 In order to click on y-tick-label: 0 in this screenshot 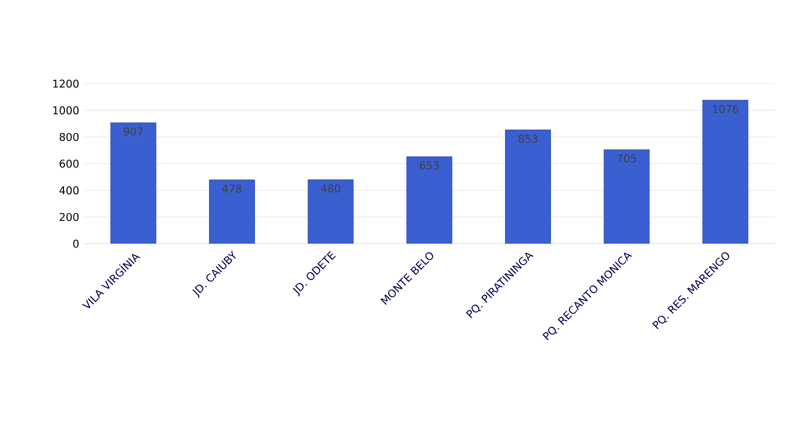, I will do `click(76, 244)`.